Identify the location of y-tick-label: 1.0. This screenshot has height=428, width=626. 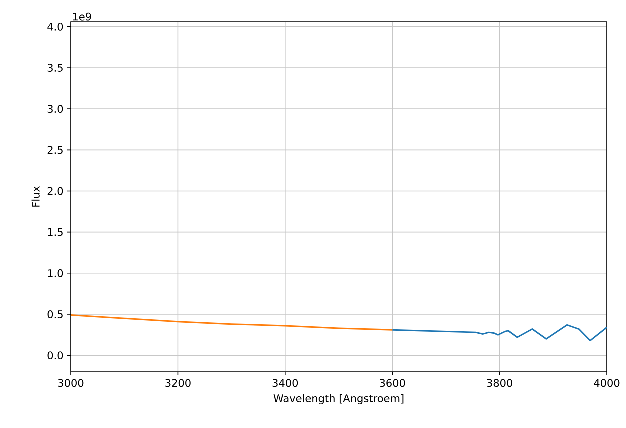
(56, 273).